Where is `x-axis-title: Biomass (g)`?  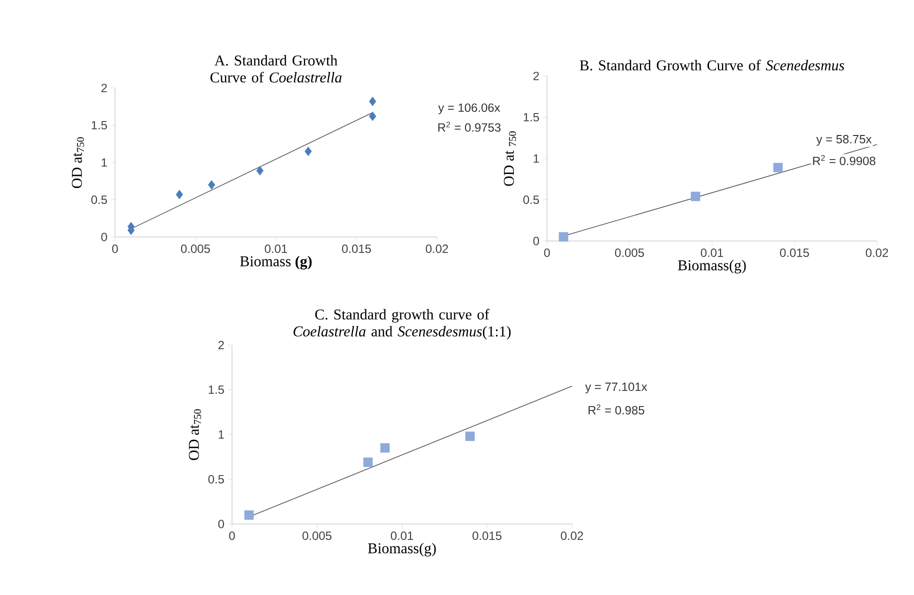
x-axis-title: Biomass (g) is located at coordinates (276, 263).